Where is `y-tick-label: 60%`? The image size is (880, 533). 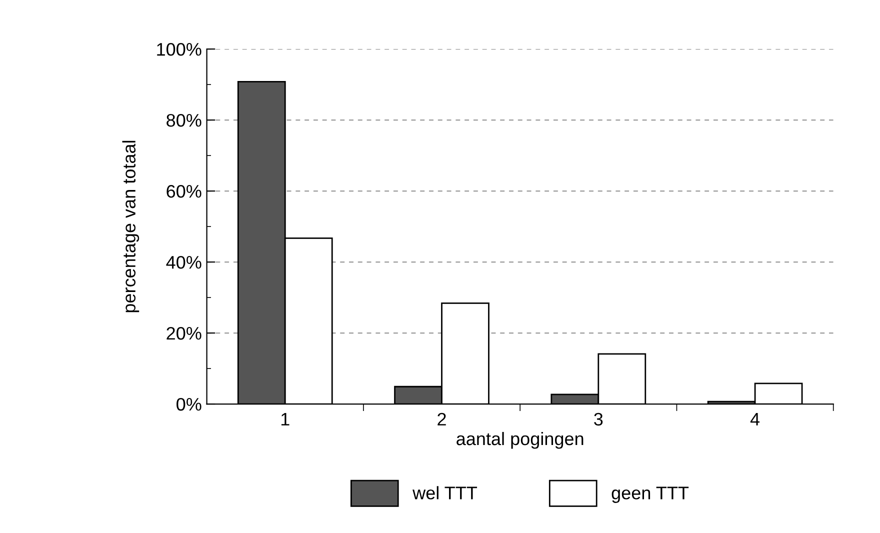 y-tick-label: 60% is located at coordinates (184, 191).